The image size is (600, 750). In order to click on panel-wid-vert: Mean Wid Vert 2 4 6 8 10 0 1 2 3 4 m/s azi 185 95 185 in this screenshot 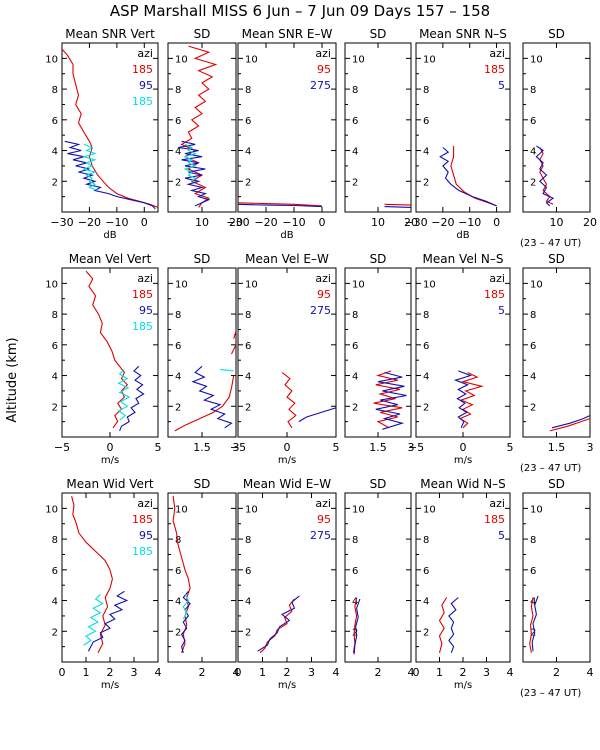, I will do `click(103, 584)`.